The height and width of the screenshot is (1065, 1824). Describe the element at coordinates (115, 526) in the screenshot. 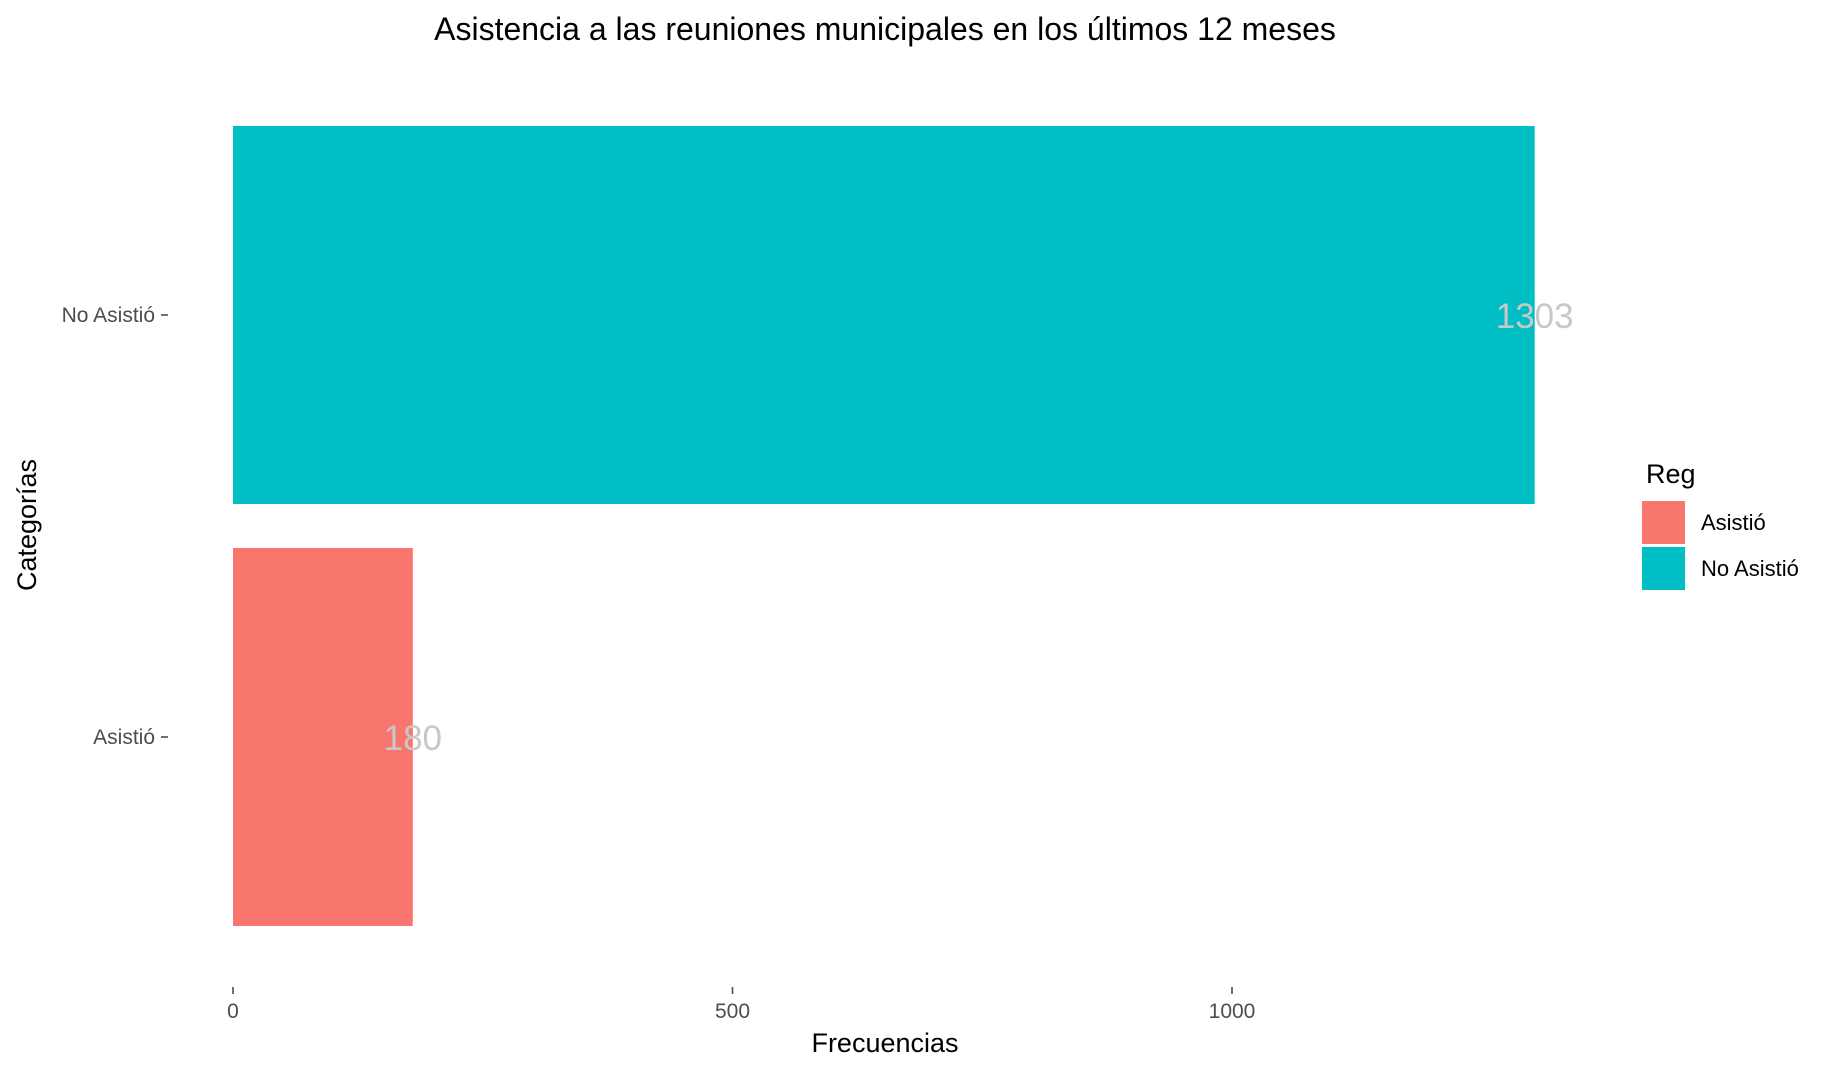

I see `y-tick-labels: Asistió No Asistió` at that location.